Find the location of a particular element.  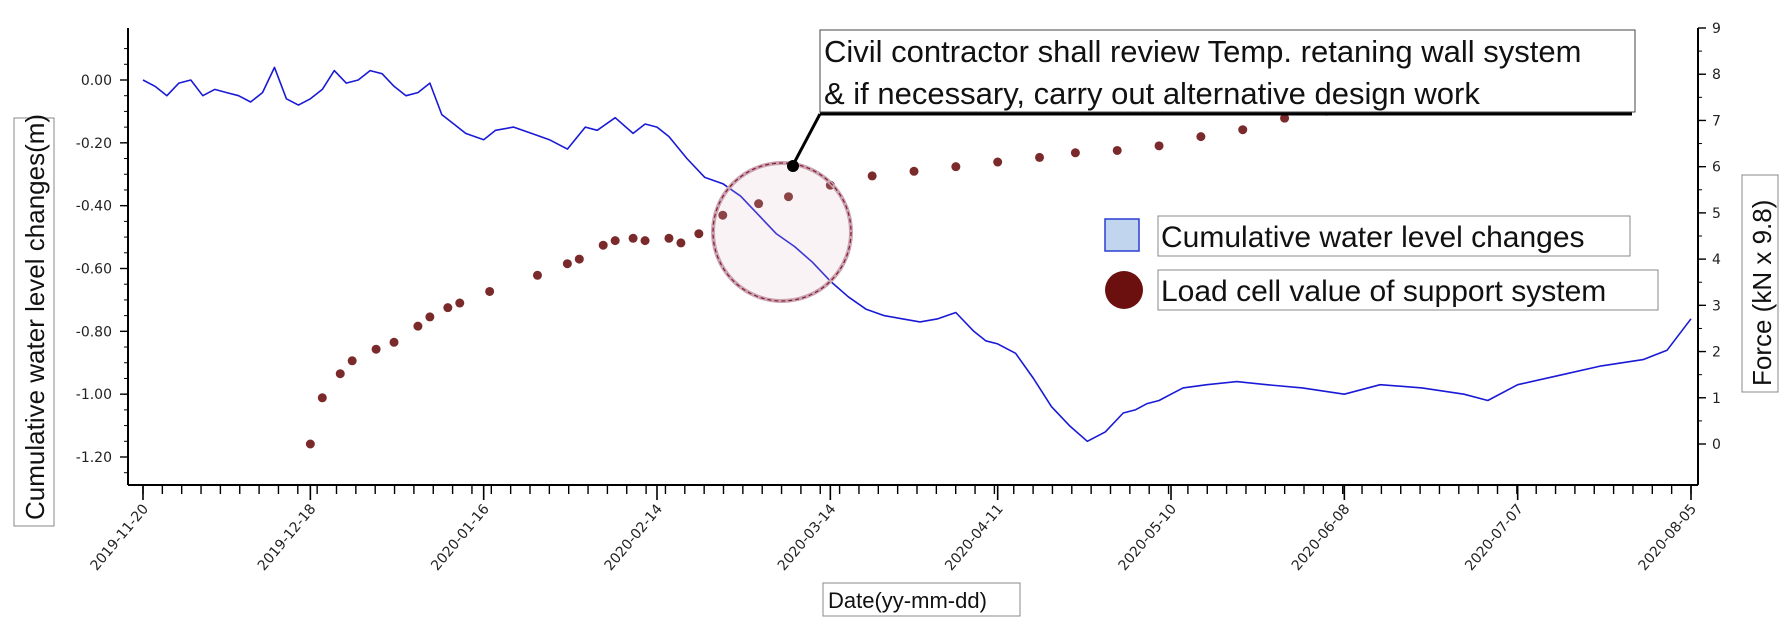

legend-label-box-water is located at coordinates (1394, 236).